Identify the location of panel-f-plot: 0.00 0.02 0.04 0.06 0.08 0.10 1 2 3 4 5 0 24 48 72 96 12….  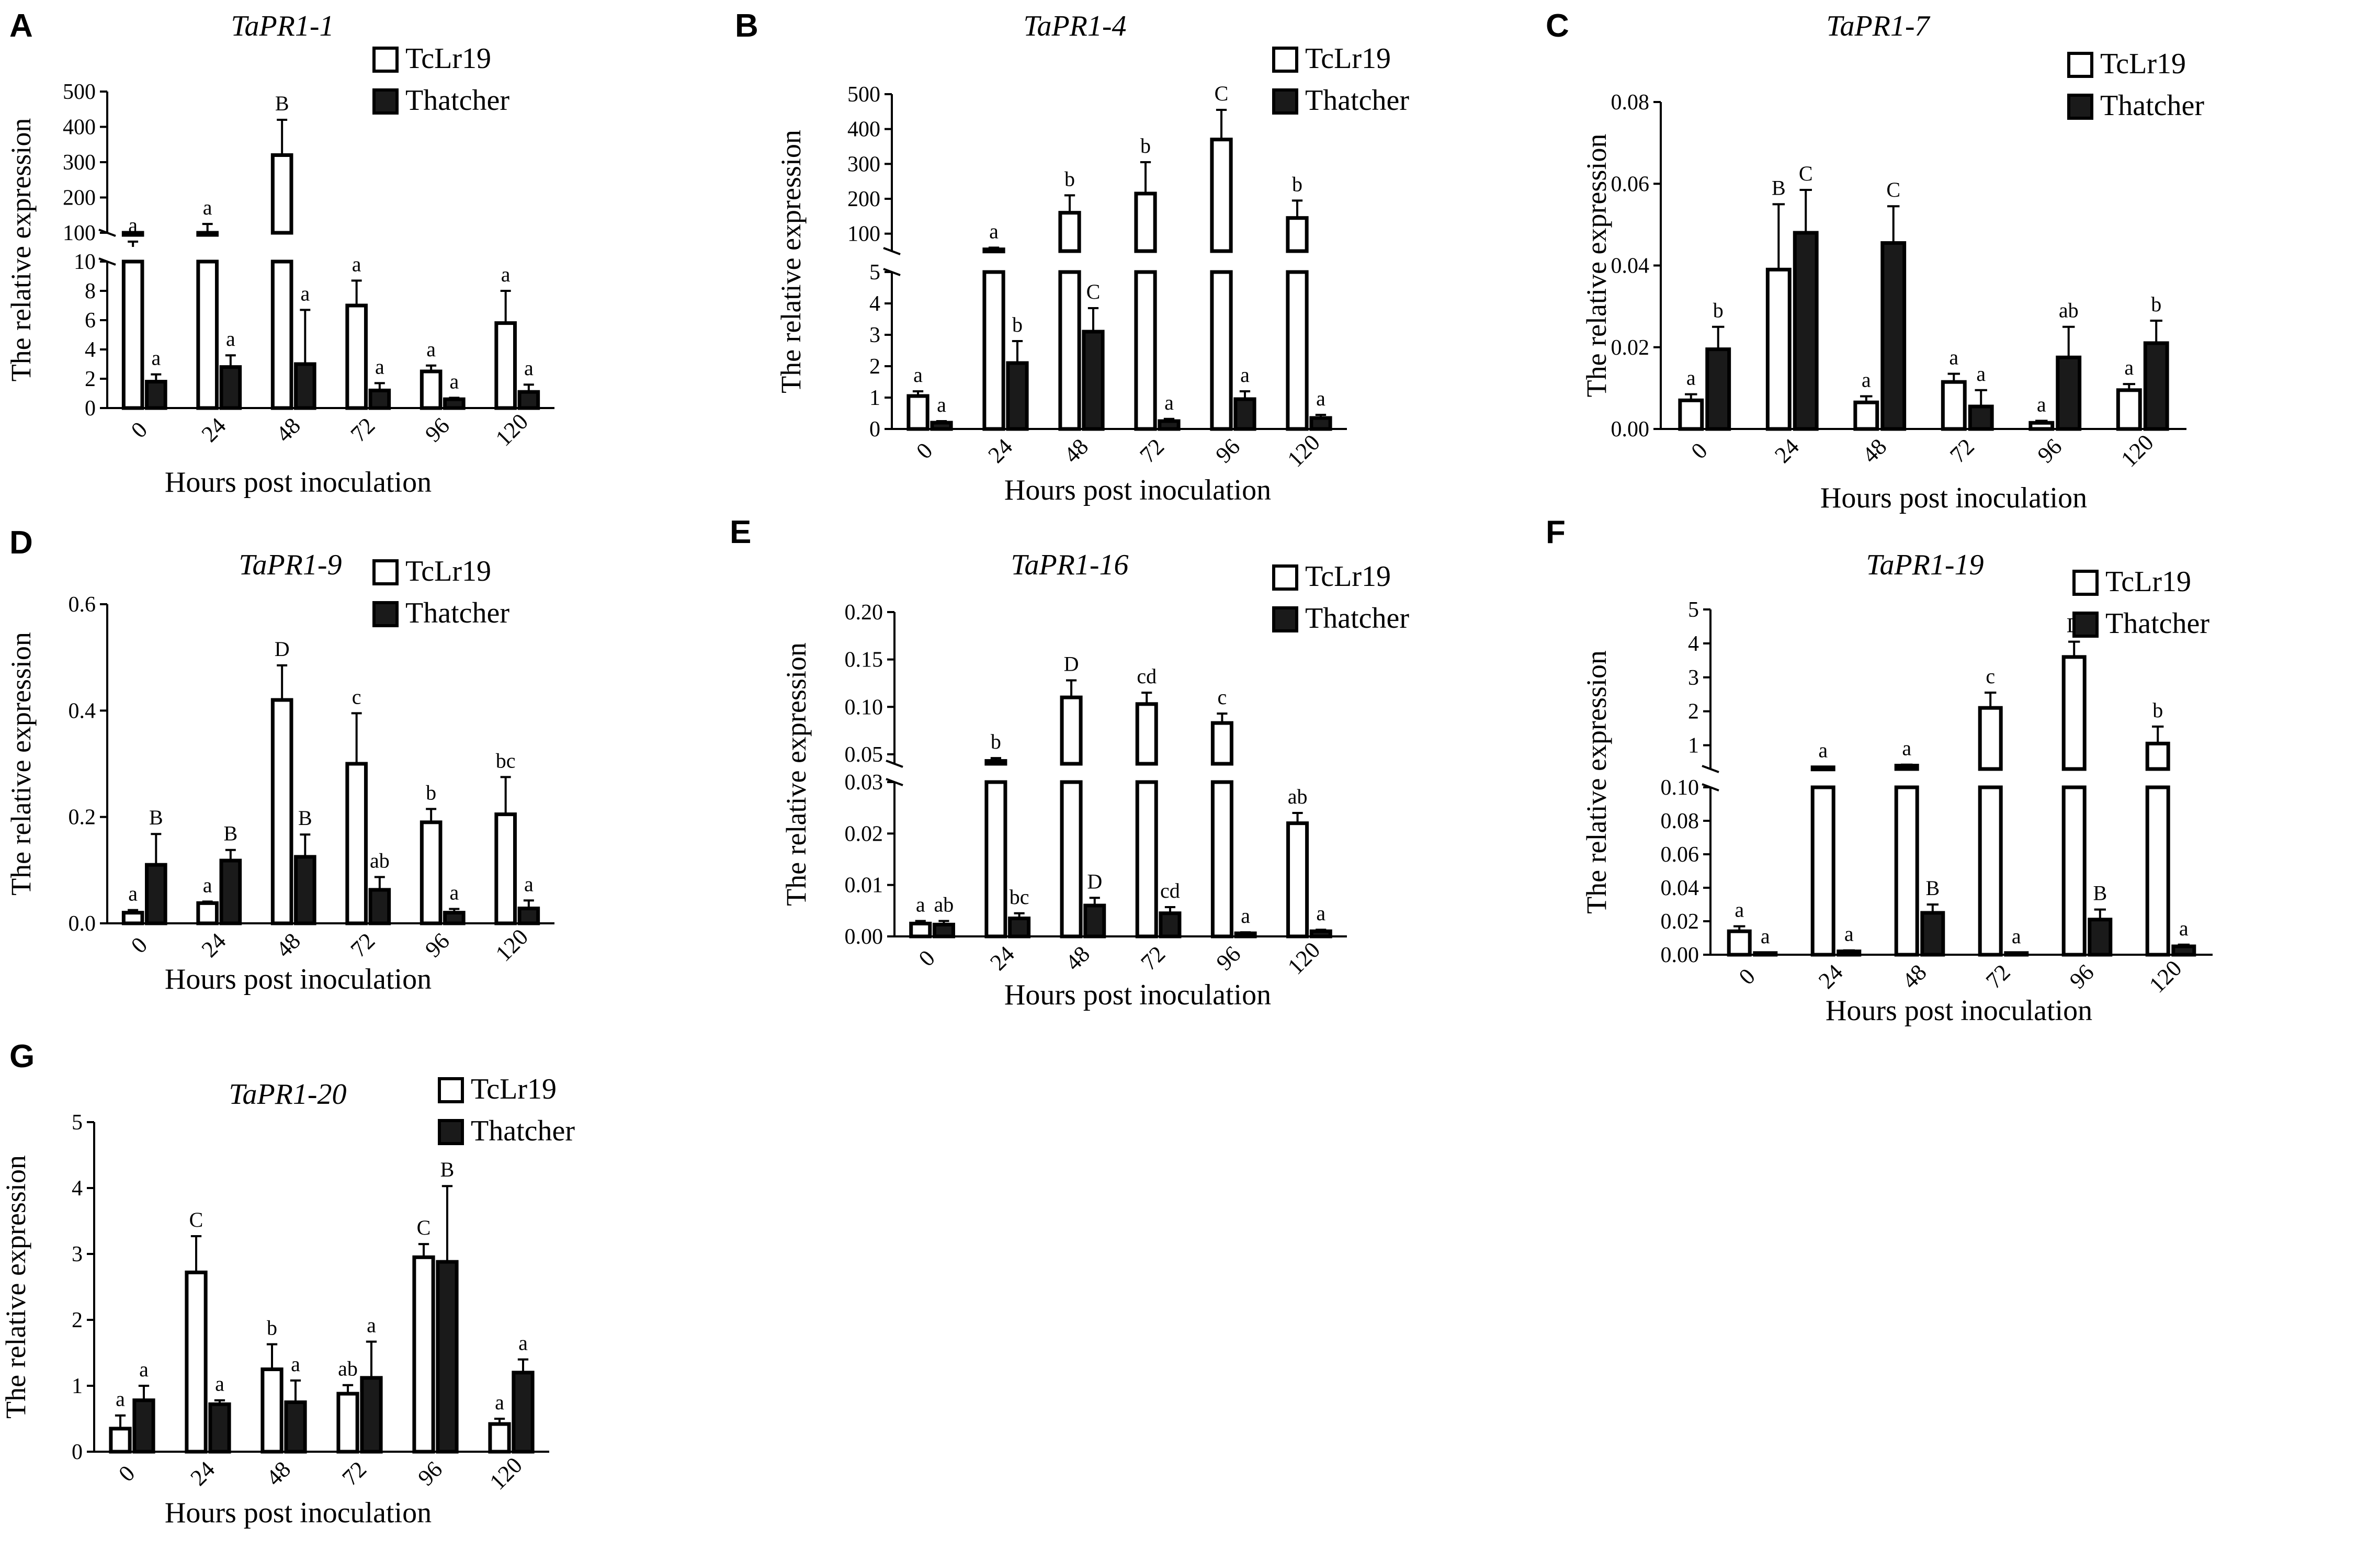
(1897, 796).